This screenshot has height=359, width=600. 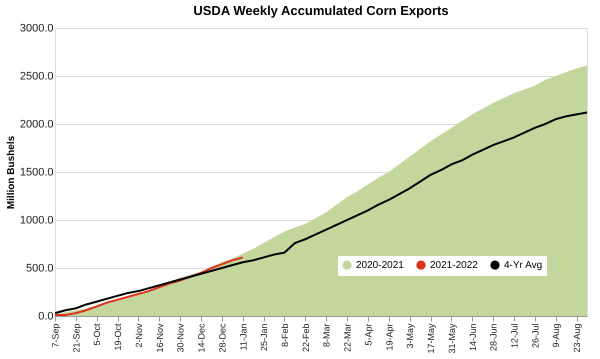 I want to click on x-tick-label: 19-Apr, so click(x=389, y=337).